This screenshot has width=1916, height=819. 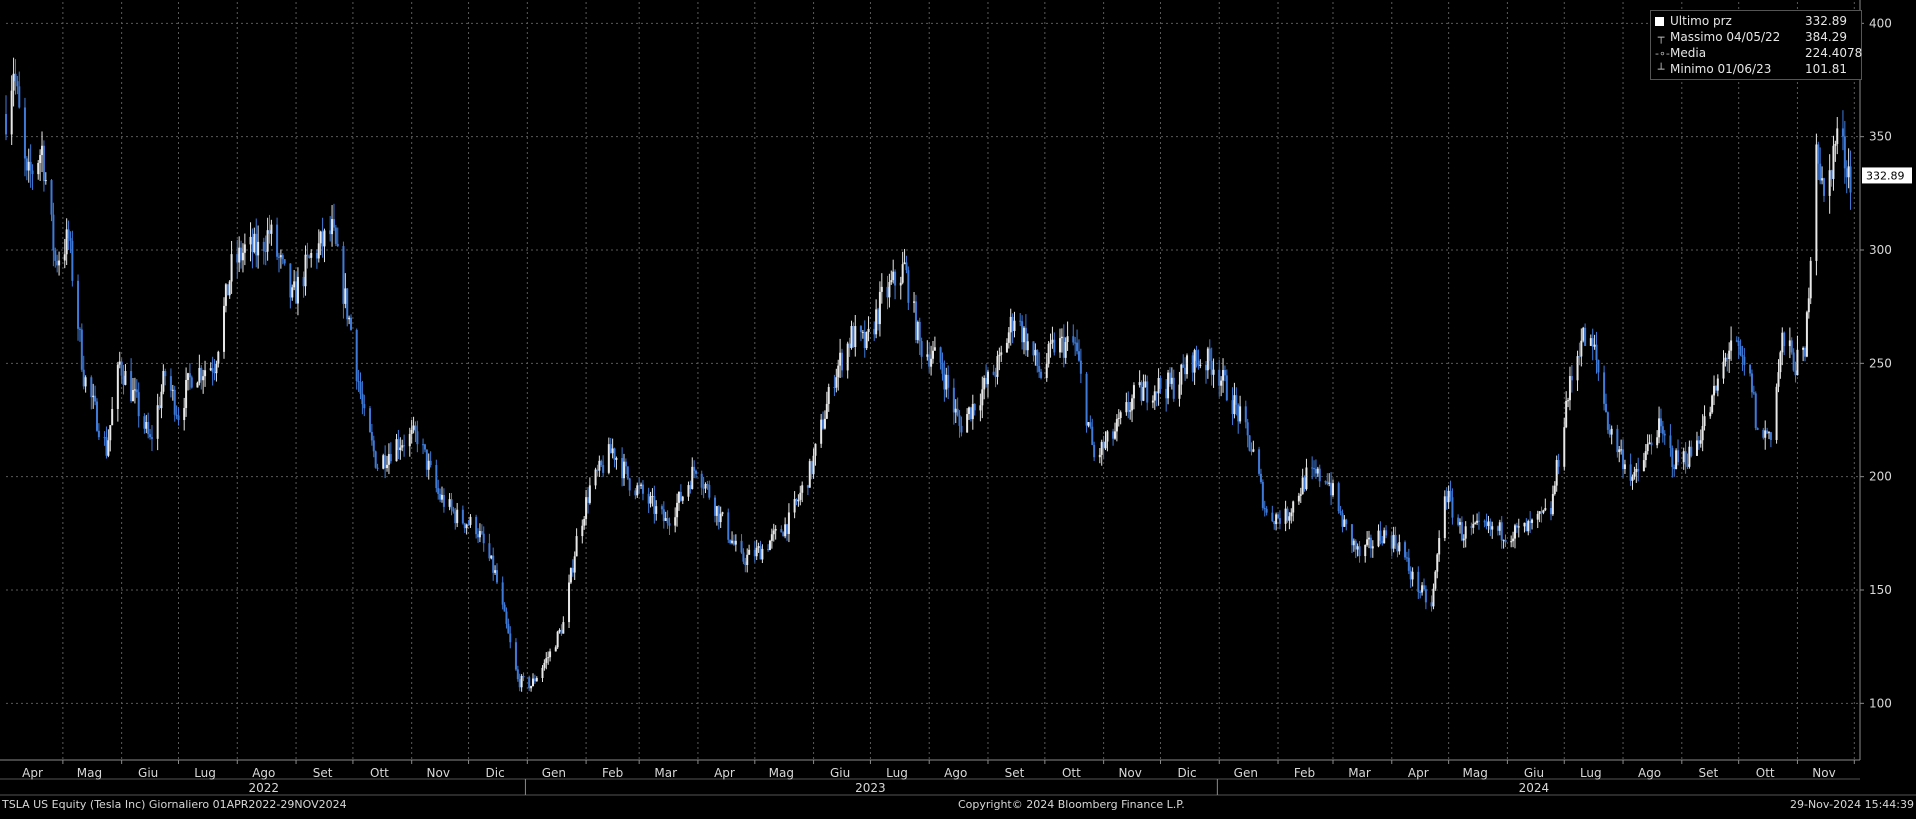 What do you see at coordinates (1661, 37) in the screenshot?
I see `legend-marker-high-icon: ┬` at bounding box center [1661, 37].